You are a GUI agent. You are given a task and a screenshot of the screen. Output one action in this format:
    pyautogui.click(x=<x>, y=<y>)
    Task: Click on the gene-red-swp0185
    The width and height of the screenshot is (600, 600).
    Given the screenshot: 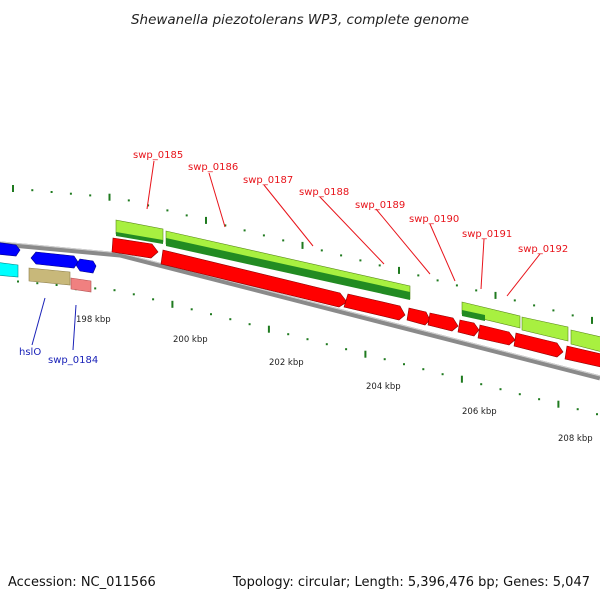 What is the action you would take?
    pyautogui.click(x=135, y=248)
    